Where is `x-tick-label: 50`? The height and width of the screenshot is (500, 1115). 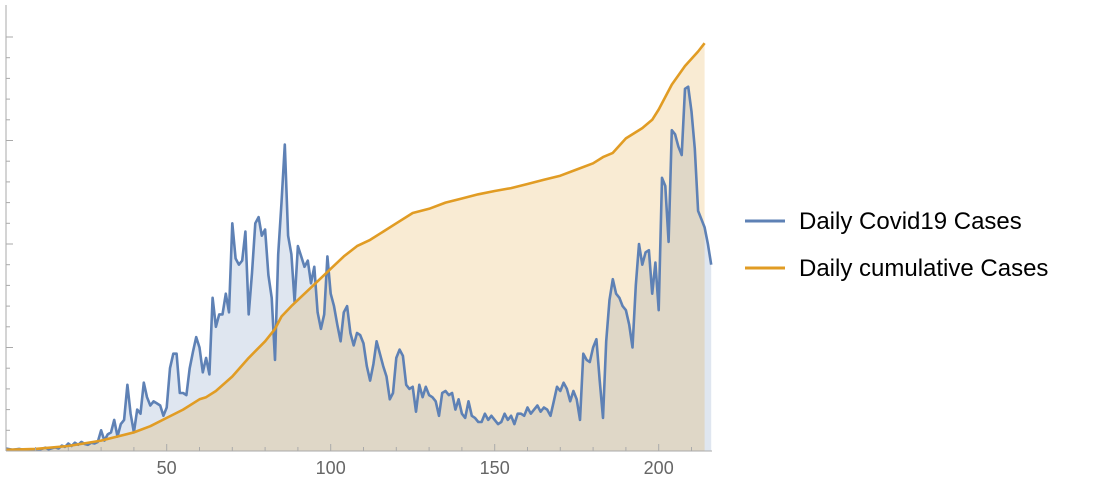
x-tick-label: 50 is located at coordinates (167, 468).